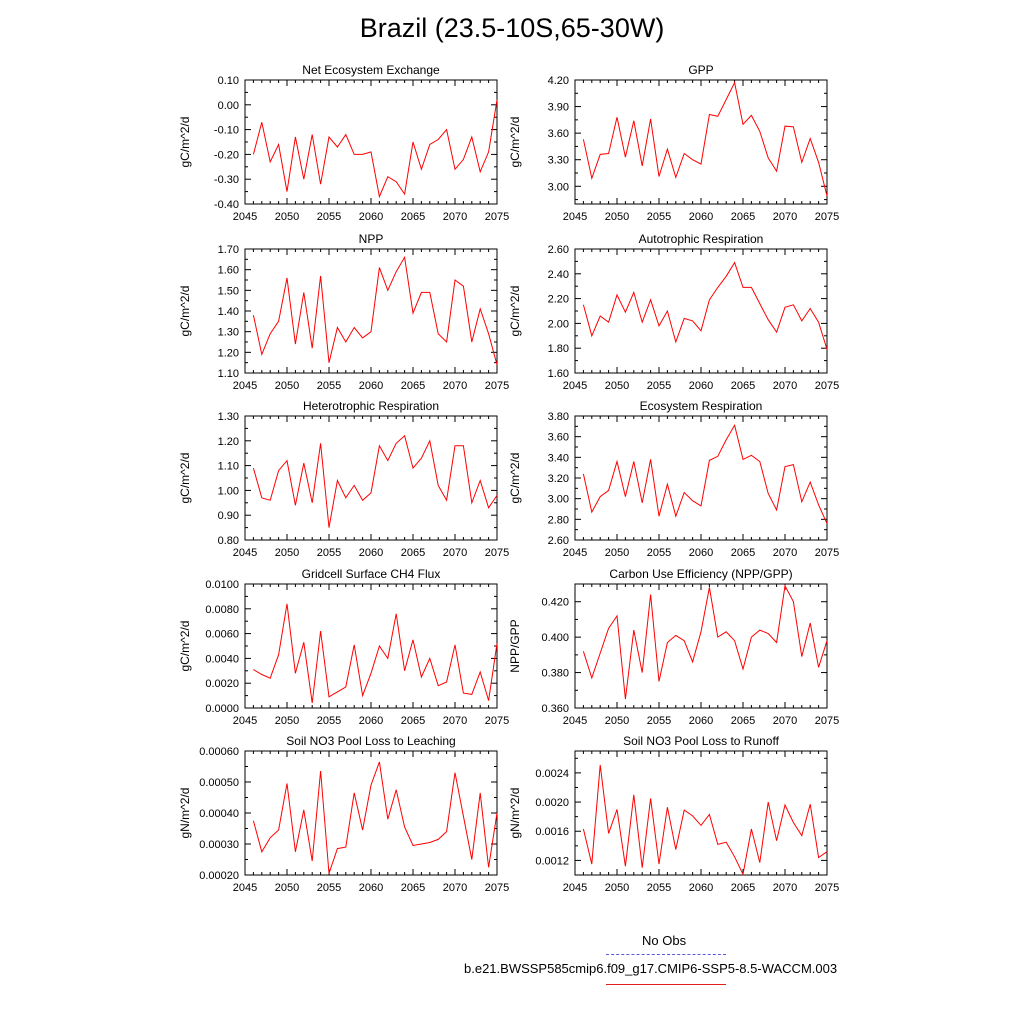  What do you see at coordinates (558, 275) in the screenshot?
I see `y-tick-label: 2.40` at bounding box center [558, 275].